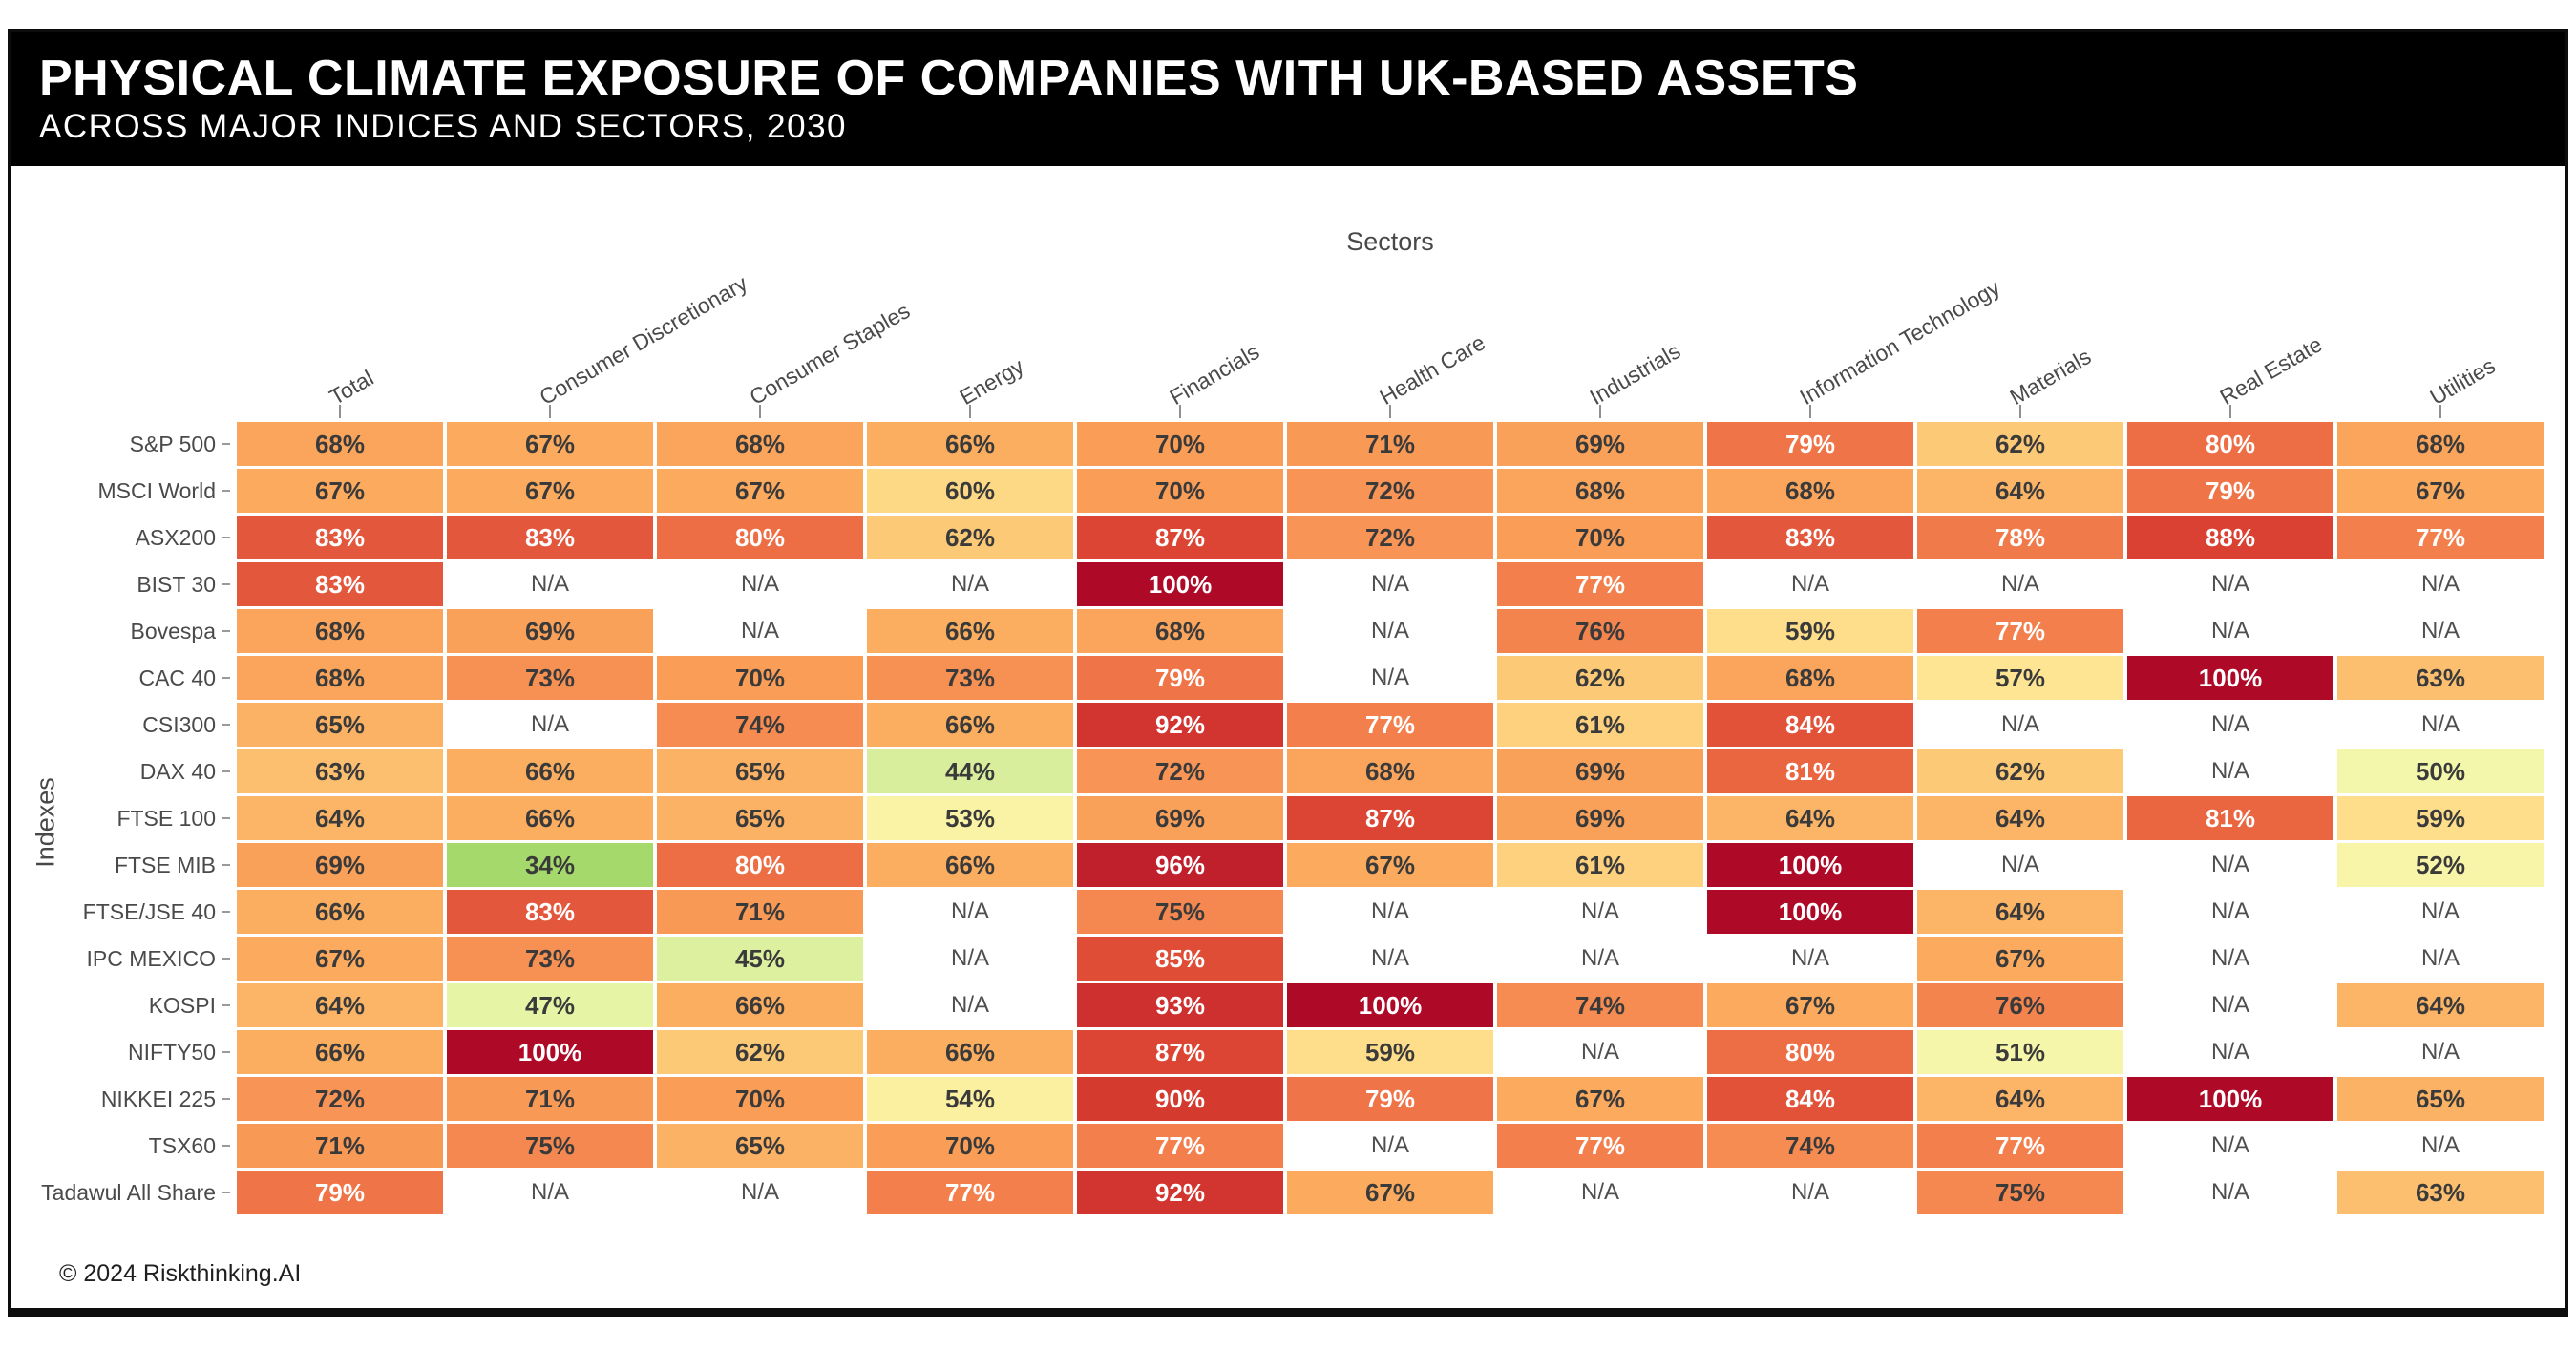 The image size is (2576, 1350). Describe the element at coordinates (991, 382) in the screenshot. I see `column-header-label: Energy` at that location.